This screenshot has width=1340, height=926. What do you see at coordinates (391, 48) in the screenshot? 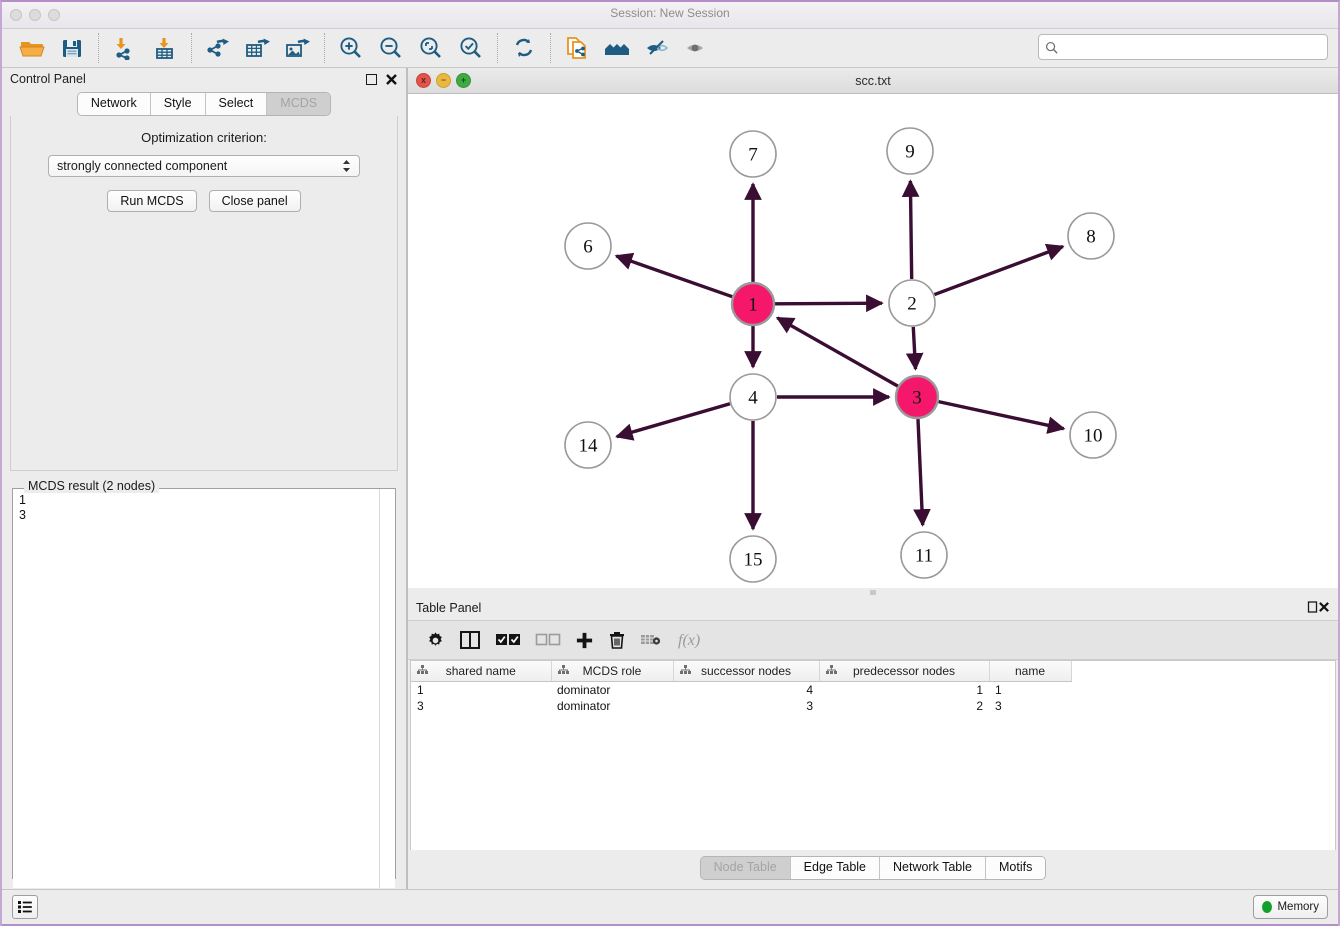
I see `zoom-out-icon` at bounding box center [391, 48].